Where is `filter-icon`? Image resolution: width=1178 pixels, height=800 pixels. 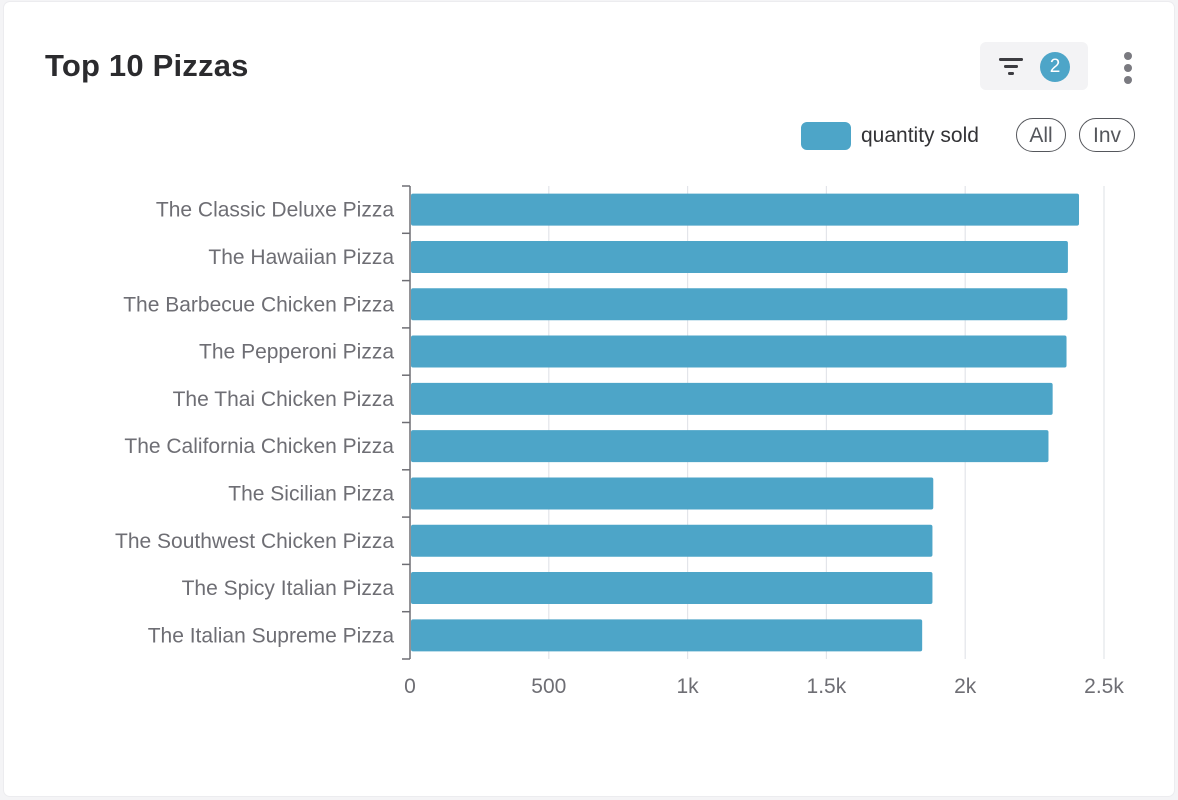
filter-icon is located at coordinates (1011, 66).